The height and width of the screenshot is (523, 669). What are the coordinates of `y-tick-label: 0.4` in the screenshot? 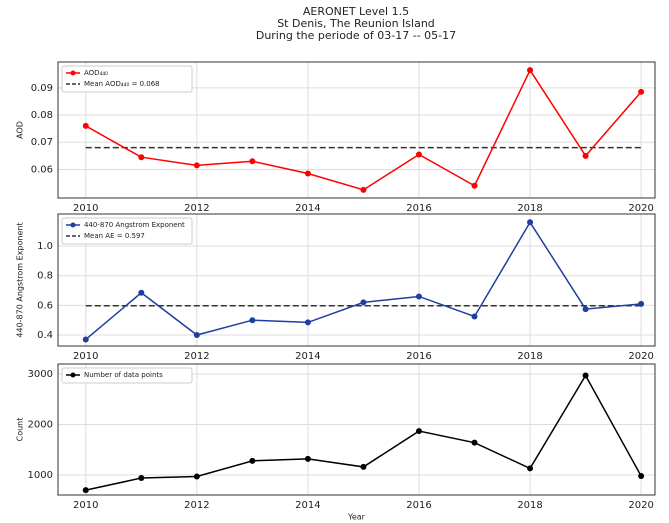 It's located at (45, 335).